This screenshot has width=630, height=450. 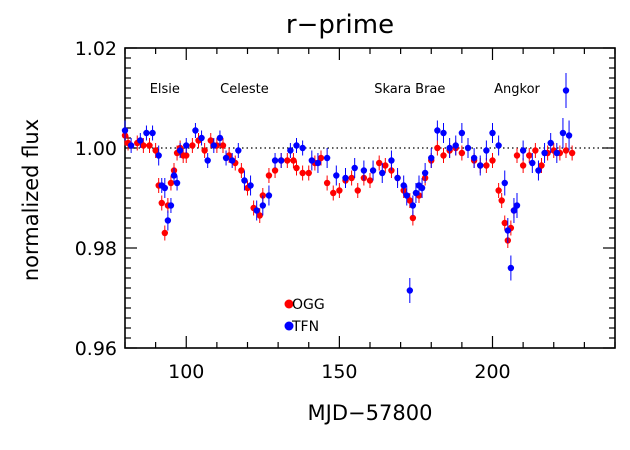 What do you see at coordinates (370, 413) in the screenshot?
I see `x-axis-label: MJD−57800` at bounding box center [370, 413].